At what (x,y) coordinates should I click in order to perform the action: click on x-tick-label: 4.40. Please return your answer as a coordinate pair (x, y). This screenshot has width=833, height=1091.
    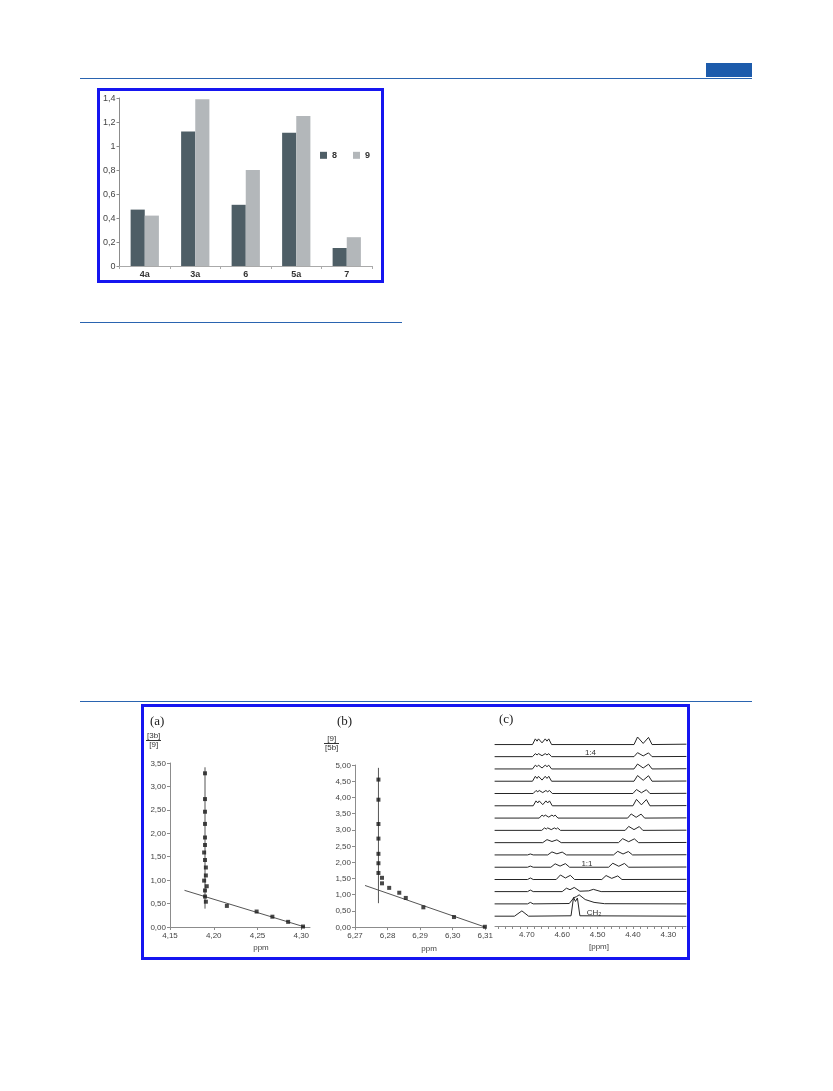
    Looking at the image, I should click on (633, 934).